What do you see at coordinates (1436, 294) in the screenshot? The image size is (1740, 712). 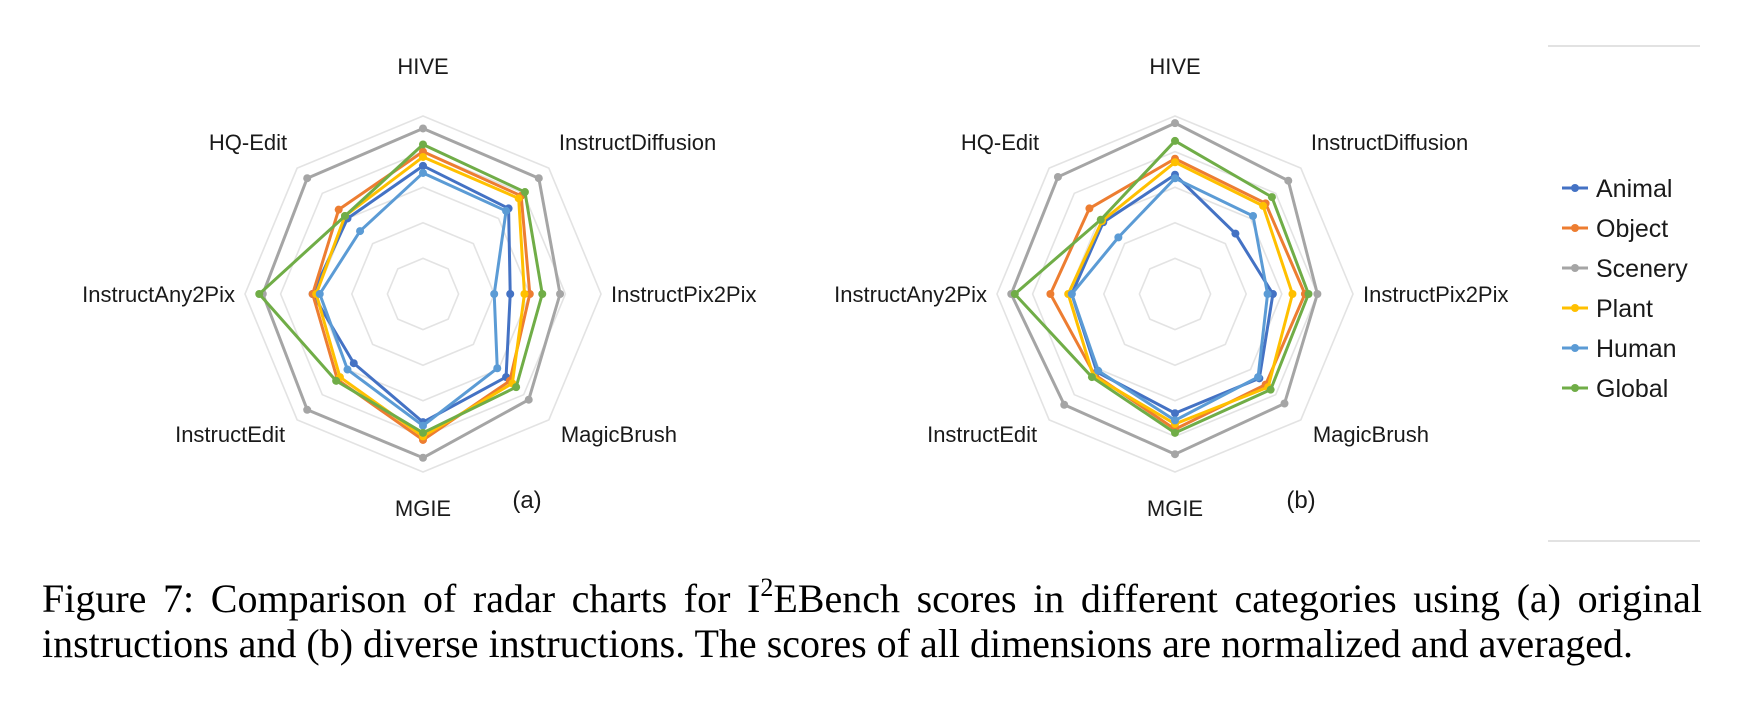 I see `axis-label: InstructPix2Pix` at bounding box center [1436, 294].